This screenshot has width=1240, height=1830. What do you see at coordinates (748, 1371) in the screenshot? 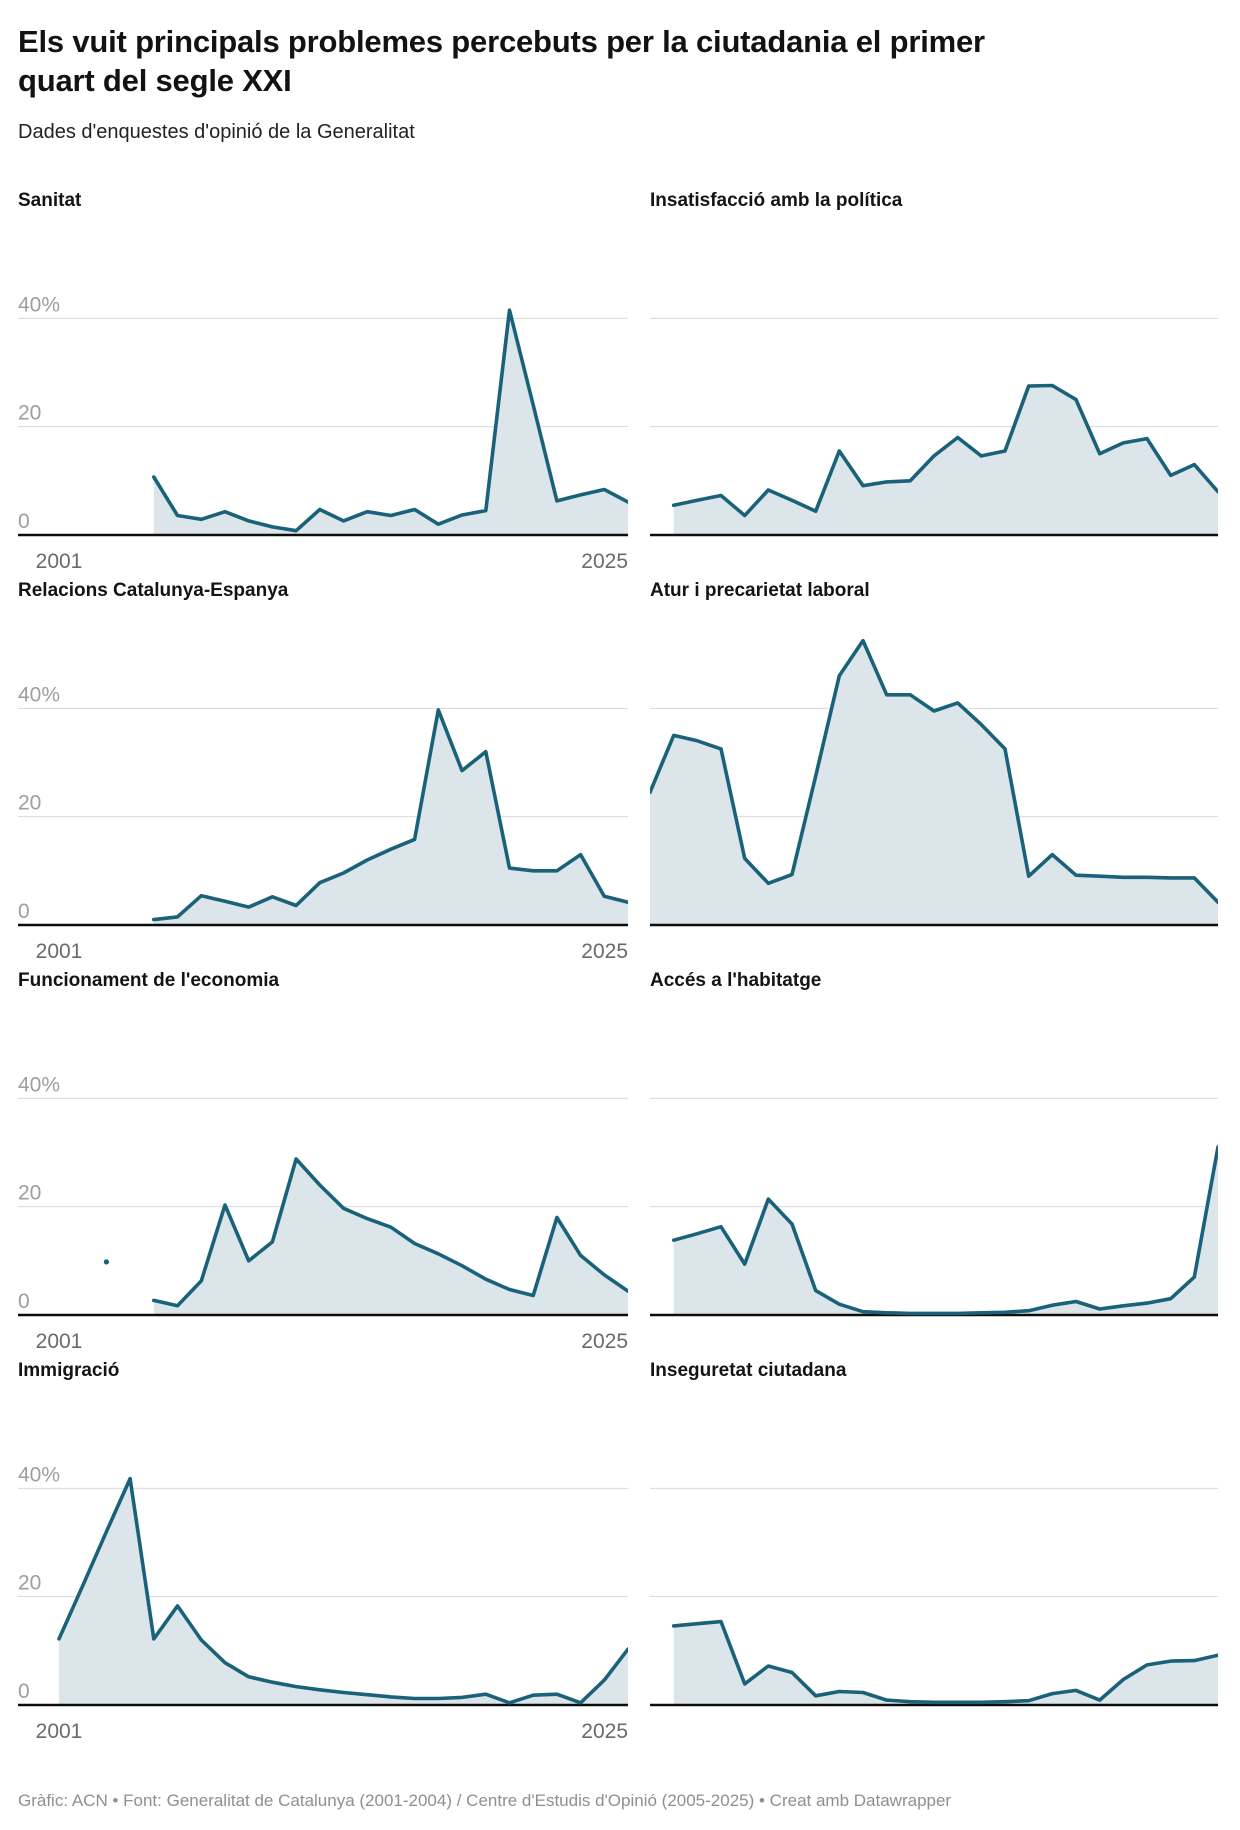
I see `chart-title-inseguretat-ciutadana: Inseguretat ciutadana` at bounding box center [748, 1371].